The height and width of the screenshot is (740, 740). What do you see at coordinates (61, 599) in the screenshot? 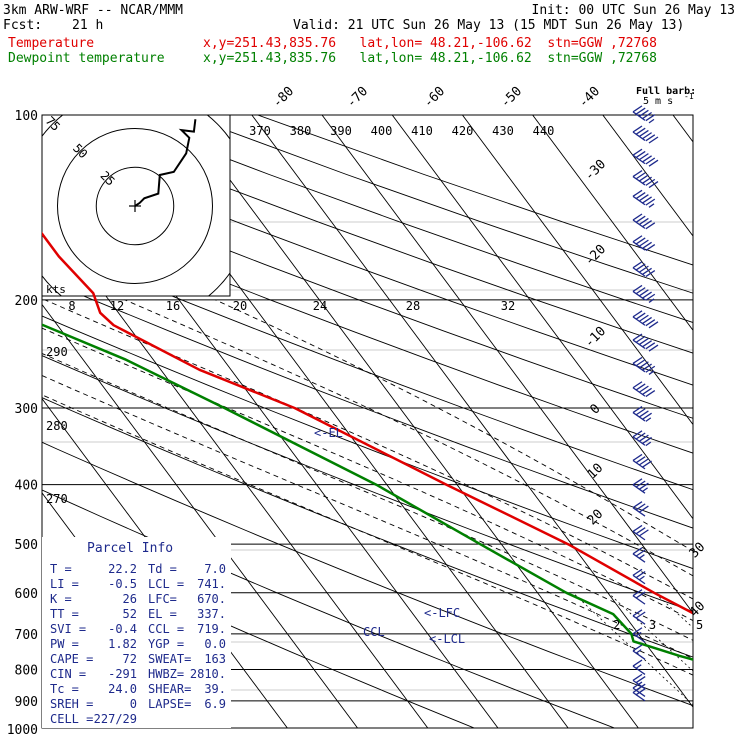
I see `parcel-label: K =` at bounding box center [61, 599].